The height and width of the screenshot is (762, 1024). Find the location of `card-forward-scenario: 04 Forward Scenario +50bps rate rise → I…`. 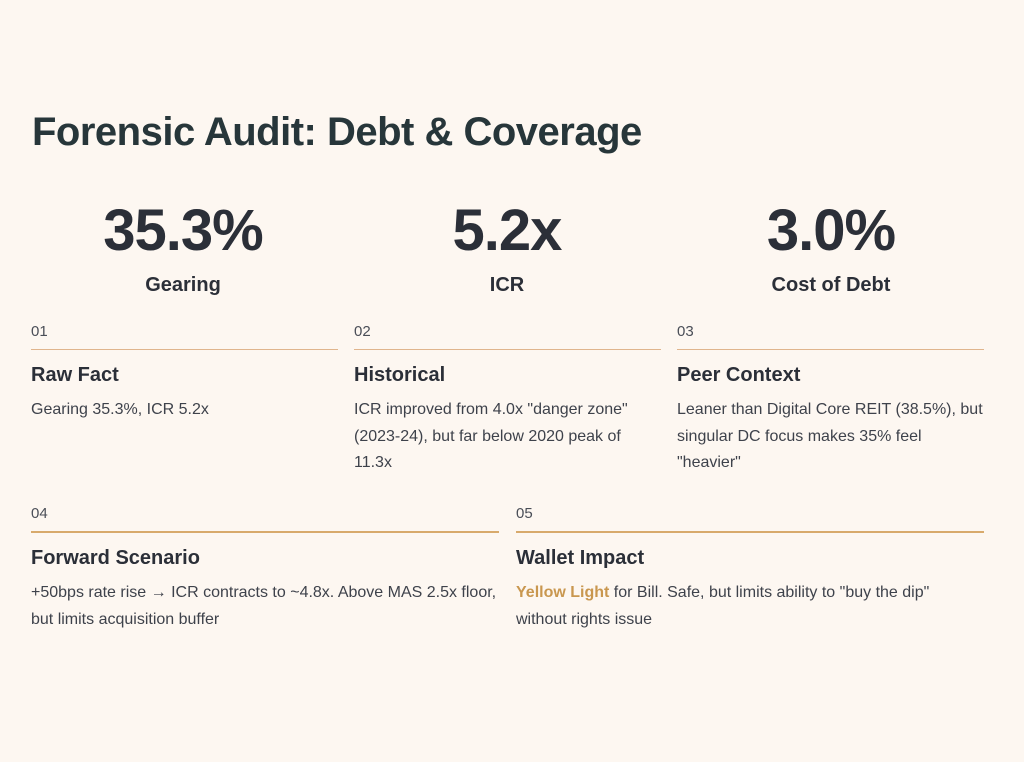

card-forward-scenario: 04 Forward Scenario +50bps rate rise → I… is located at coordinates (265, 568).